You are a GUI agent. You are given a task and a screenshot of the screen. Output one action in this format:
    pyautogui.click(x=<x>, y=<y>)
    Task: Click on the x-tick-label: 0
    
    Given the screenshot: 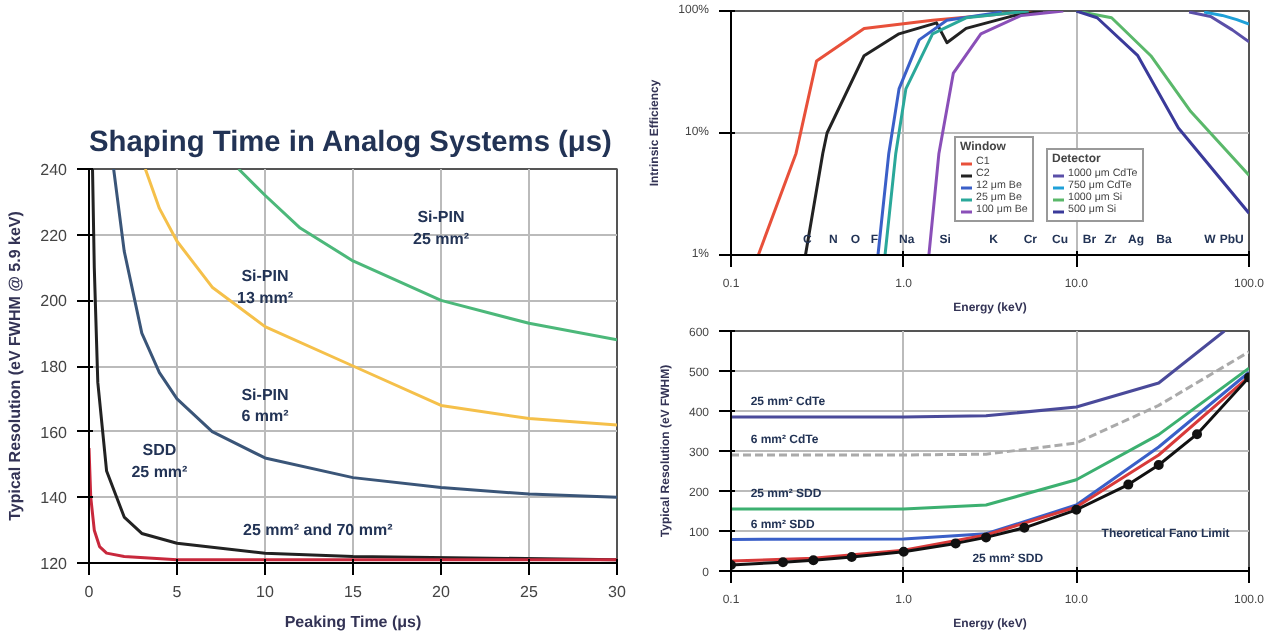 What is the action you would take?
    pyautogui.click(x=89, y=592)
    